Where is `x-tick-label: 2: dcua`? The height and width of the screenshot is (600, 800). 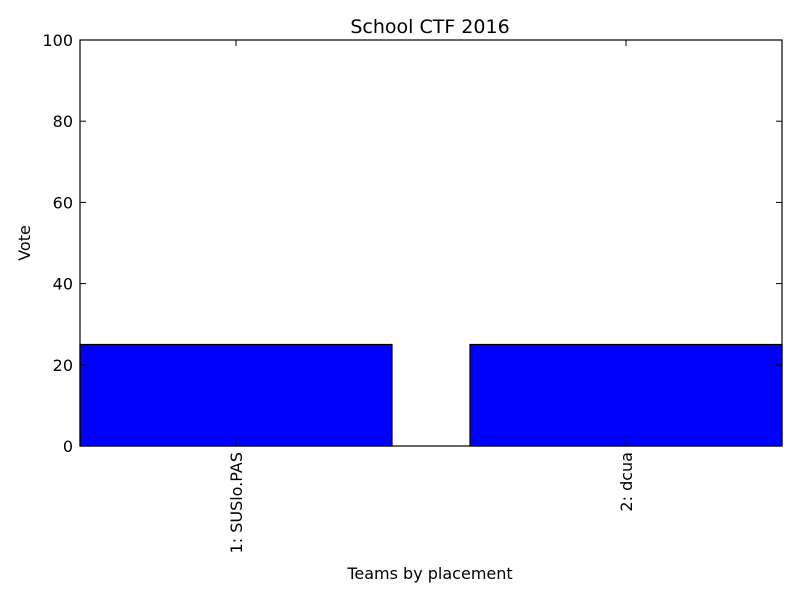 x-tick-label: 2: dcua is located at coordinates (626, 482).